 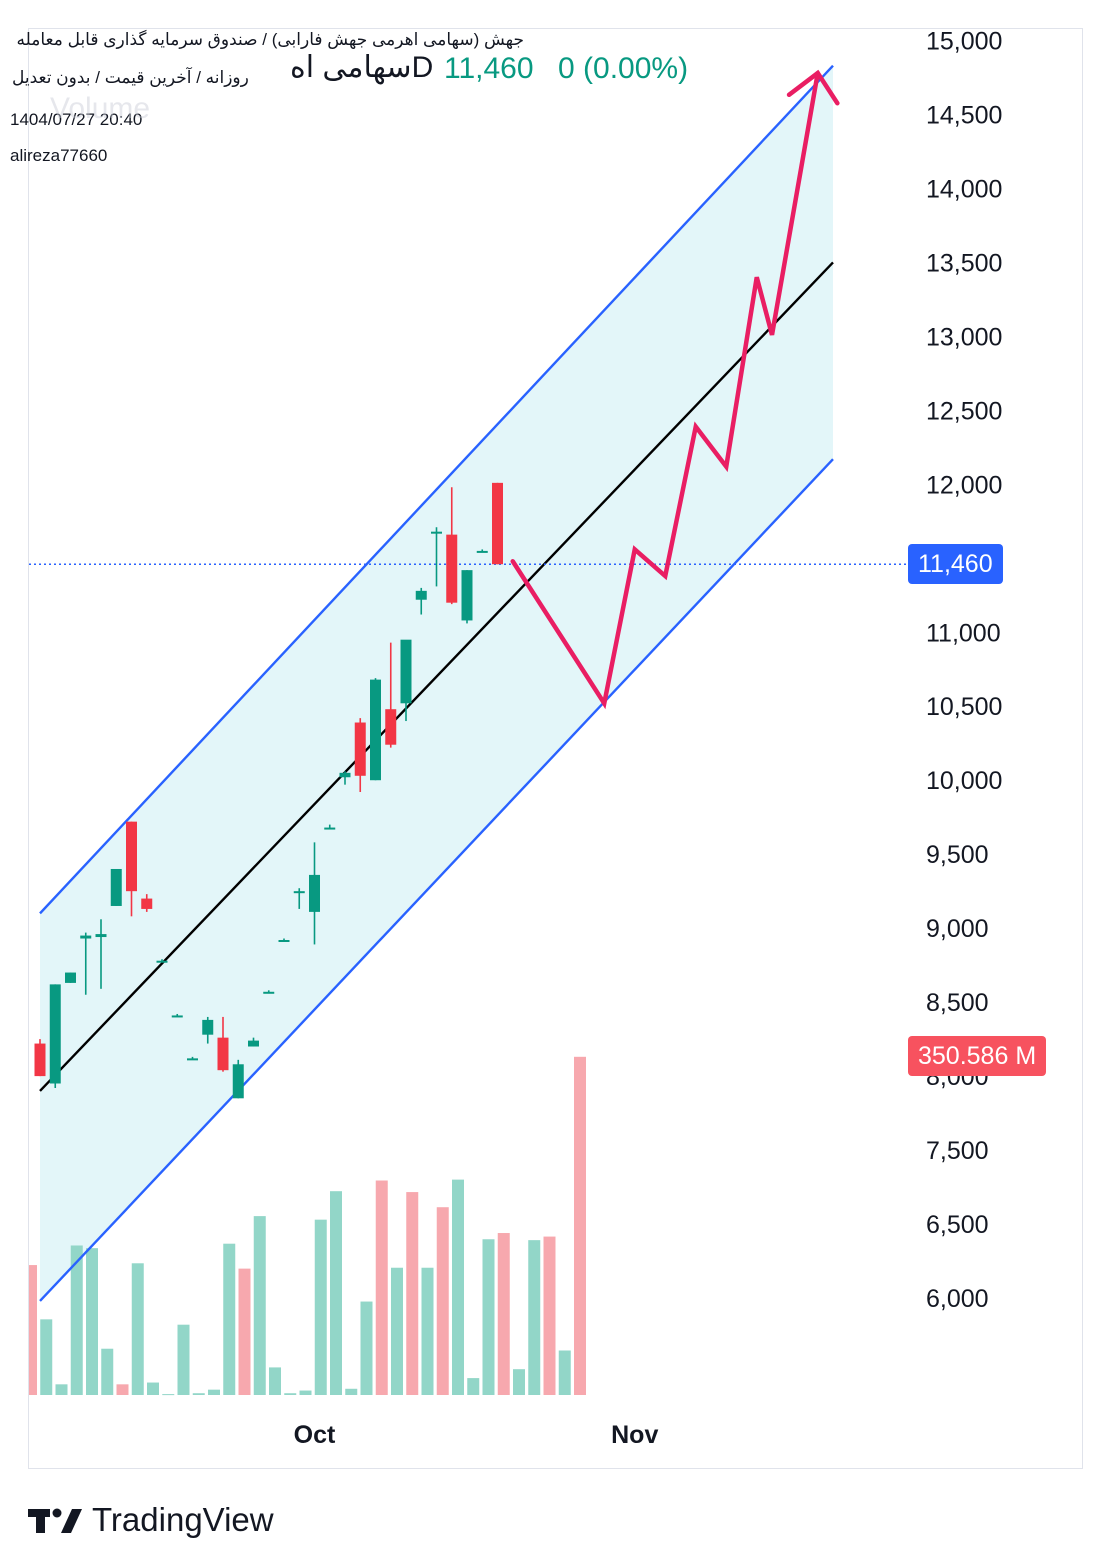 What do you see at coordinates (315, 1435) in the screenshot?
I see `x-axis-label: Oct` at bounding box center [315, 1435].